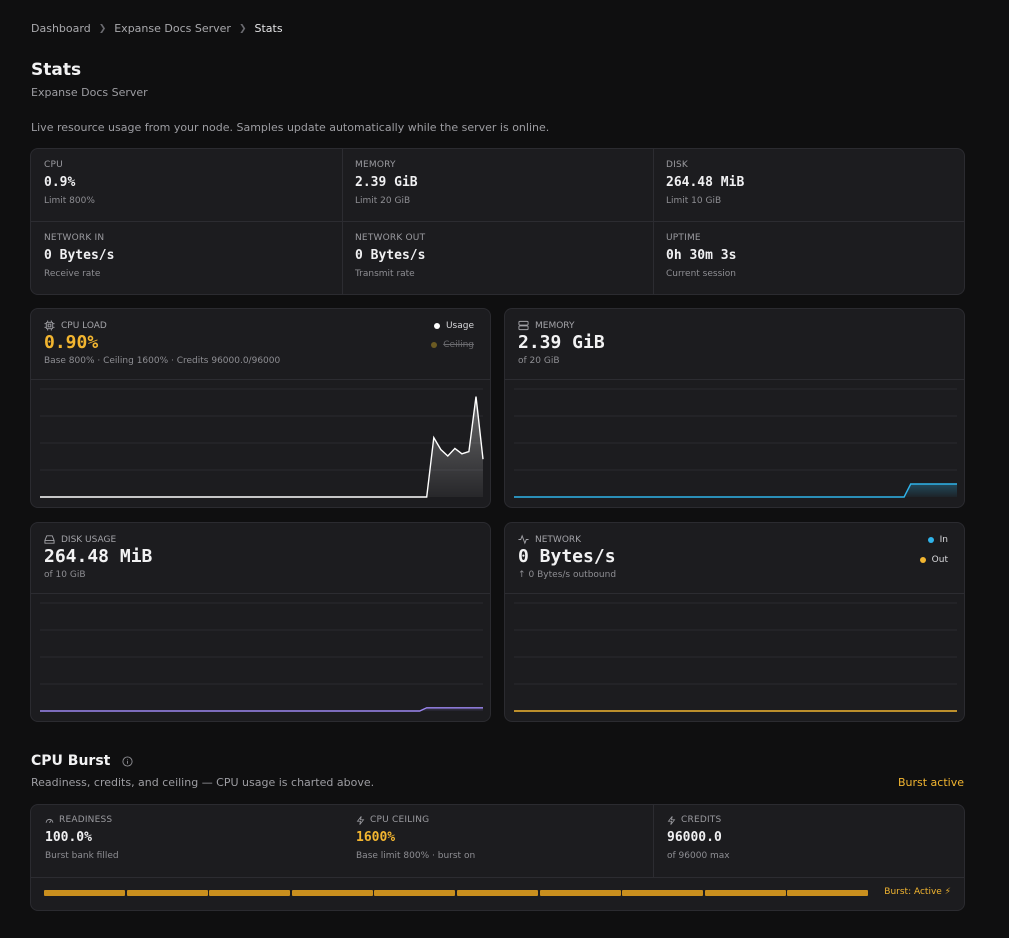 The height and width of the screenshot is (938, 1009). What do you see at coordinates (701, 255) in the screenshot?
I see `stat-value: 0h 30m 3s` at bounding box center [701, 255].